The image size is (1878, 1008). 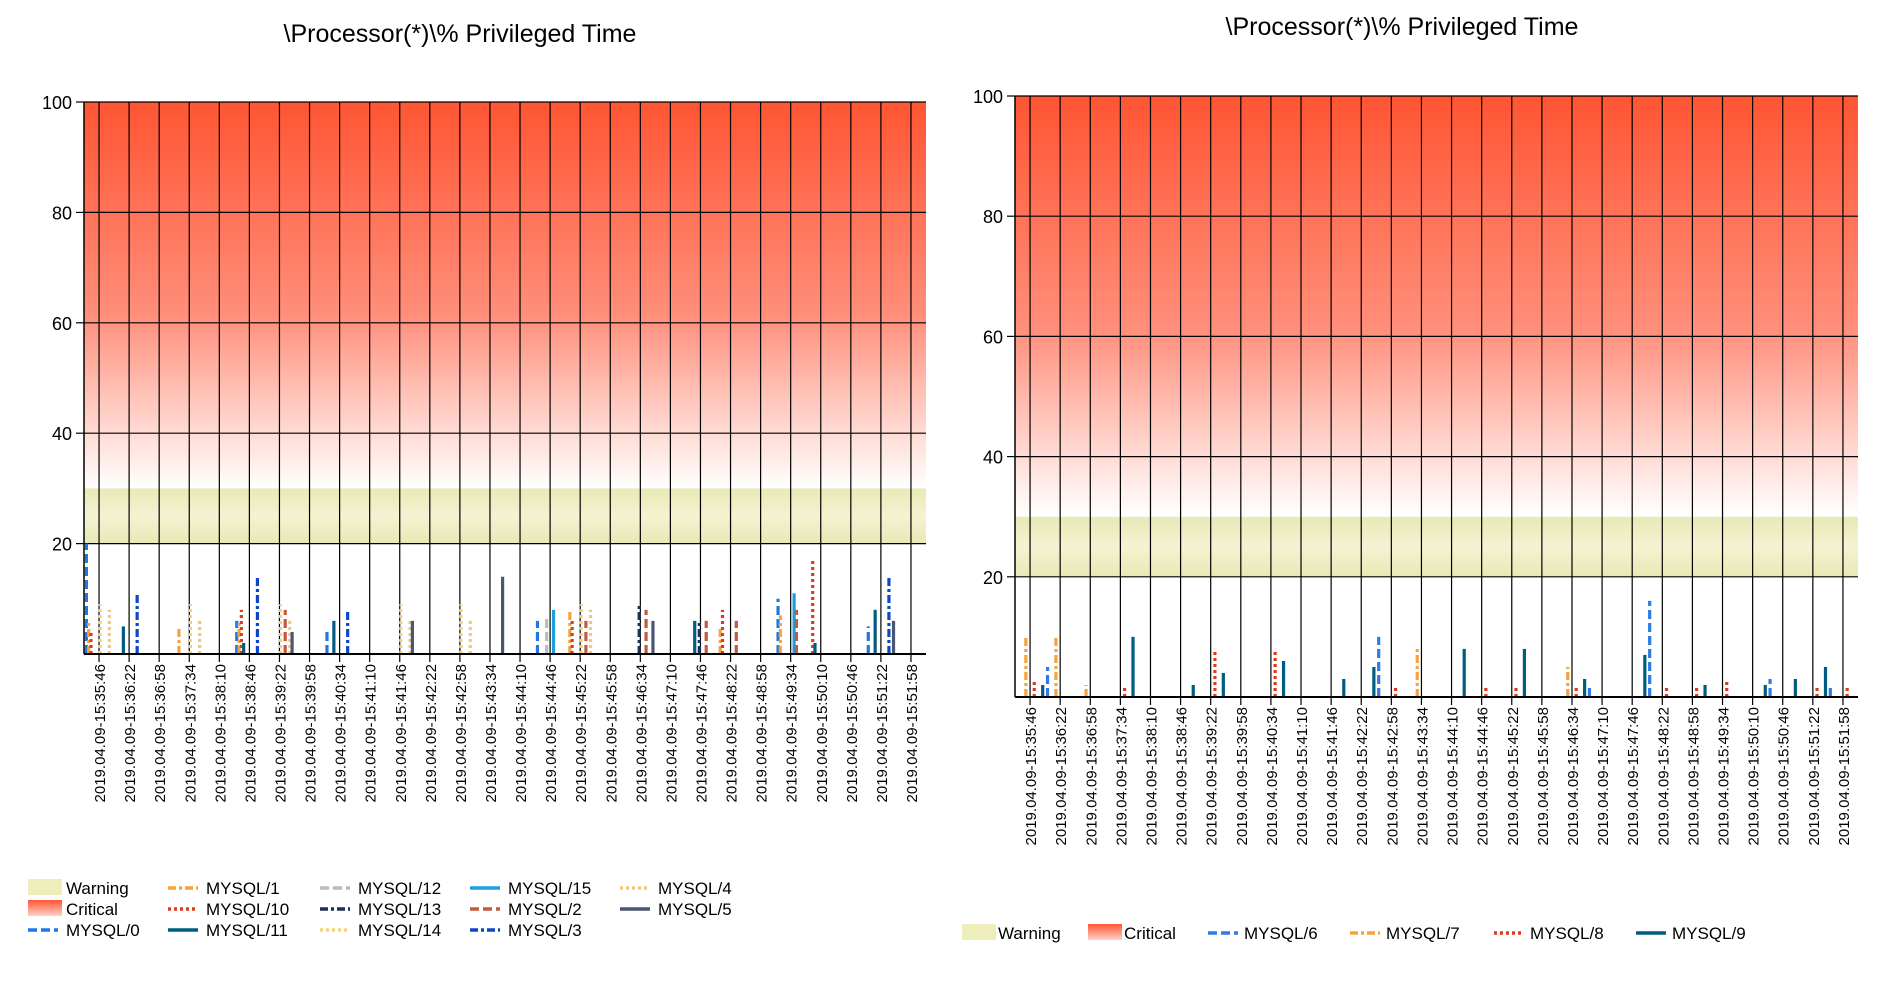 I want to click on legend-label: MYSQL/5, so click(x=695, y=909).